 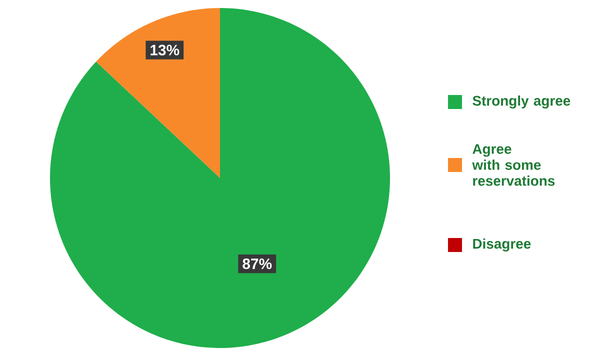 What do you see at coordinates (513, 165) in the screenshot?
I see `legend-label: Agree with some reservations` at bounding box center [513, 165].